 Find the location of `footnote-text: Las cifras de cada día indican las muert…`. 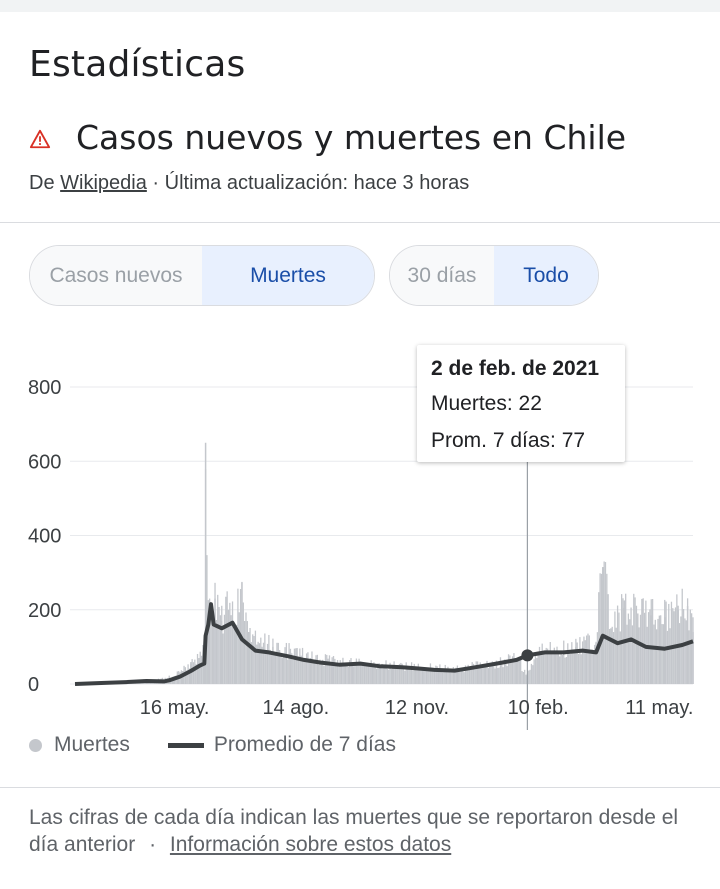

footnote-text: Las cifras de cada día indican las muert… is located at coordinates (354, 831).